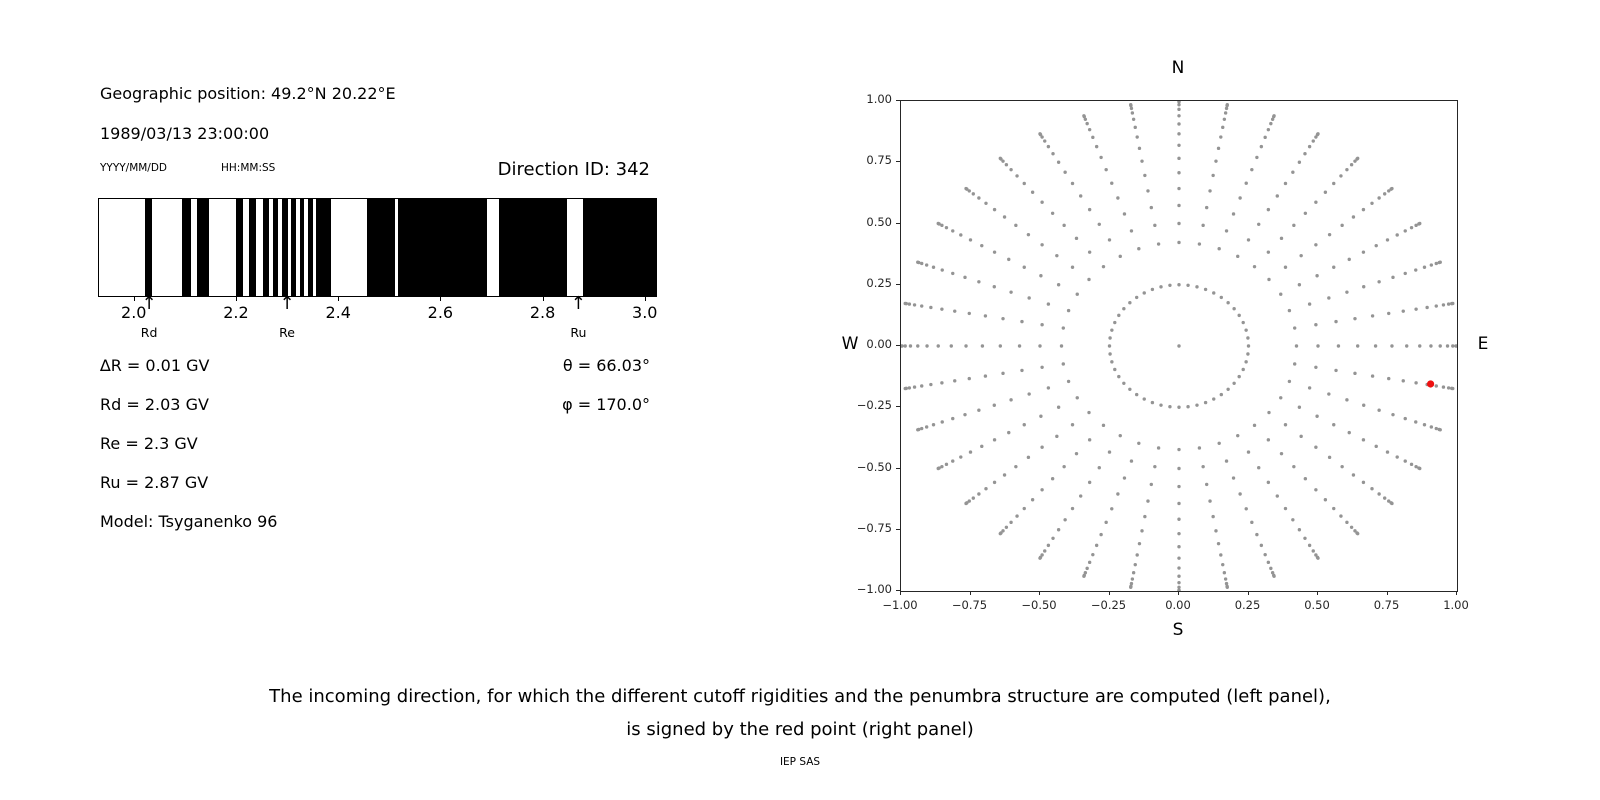 This screenshot has height=800, width=1600. Describe the element at coordinates (578, 303) in the screenshot. I see `cutoff-arrow-ru: ↑` at that location.